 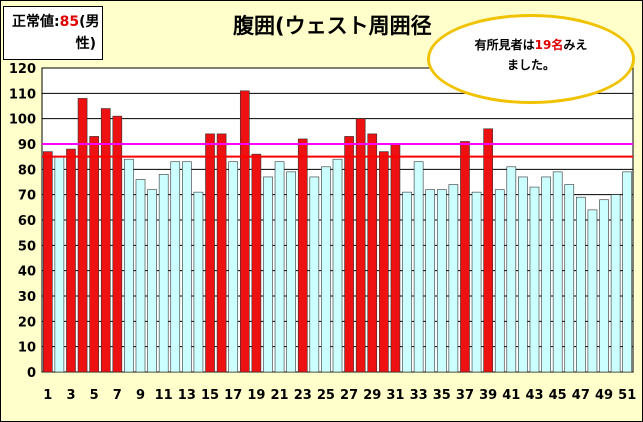 What do you see at coordinates (488, 395) in the screenshot?
I see `x-tick-label: 39` at bounding box center [488, 395].